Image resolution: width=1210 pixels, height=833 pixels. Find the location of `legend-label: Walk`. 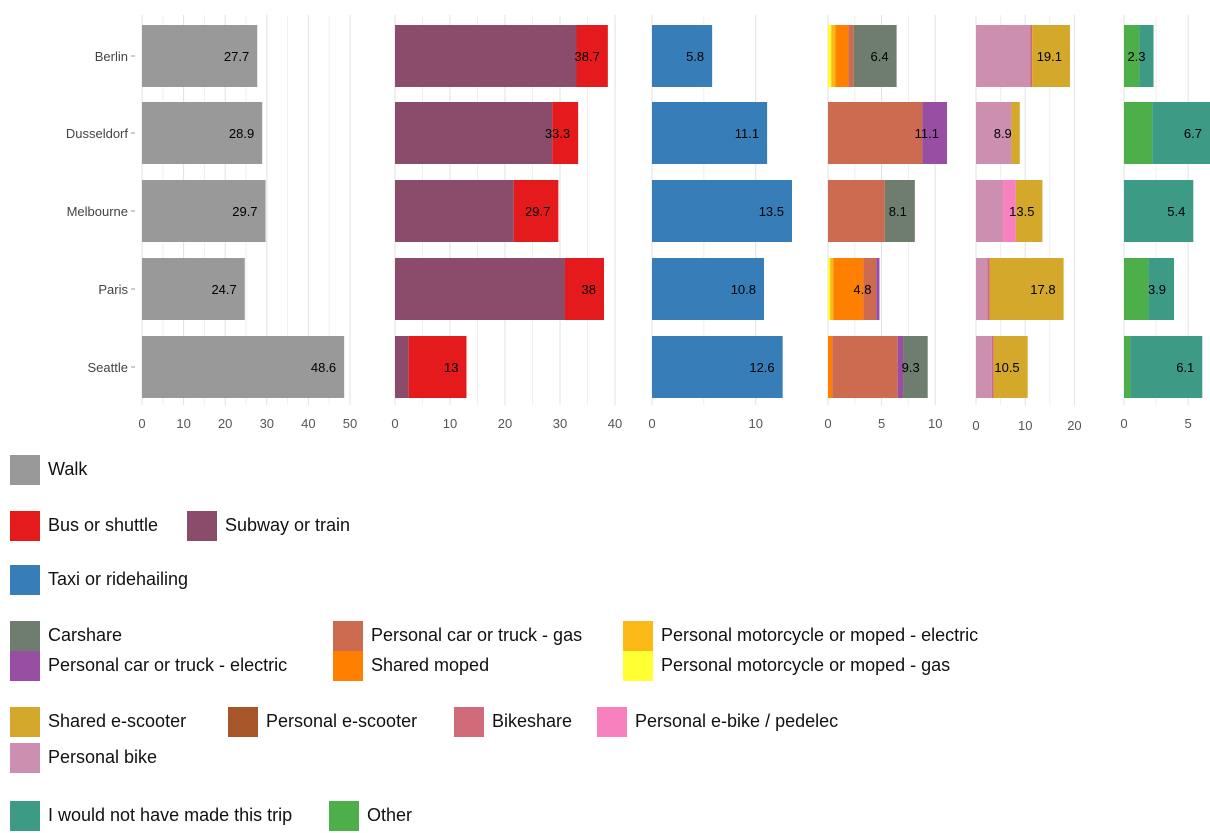

legend-label: Walk is located at coordinates (68, 469).